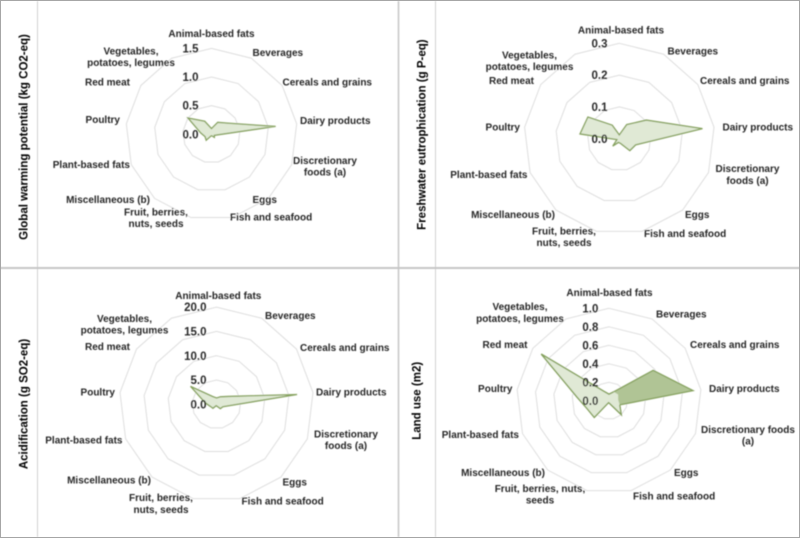  I want to click on svg-text:Freshwater eutrophication (g P: Freshwater eutrophication (g P-eq), so click(423, 134).